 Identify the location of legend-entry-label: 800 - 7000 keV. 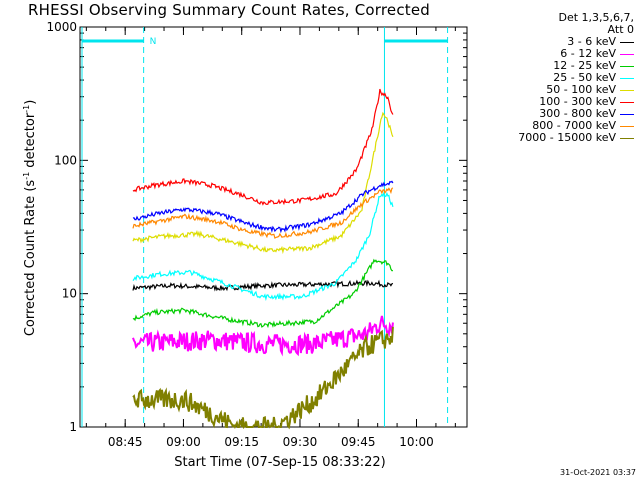
(574, 125).